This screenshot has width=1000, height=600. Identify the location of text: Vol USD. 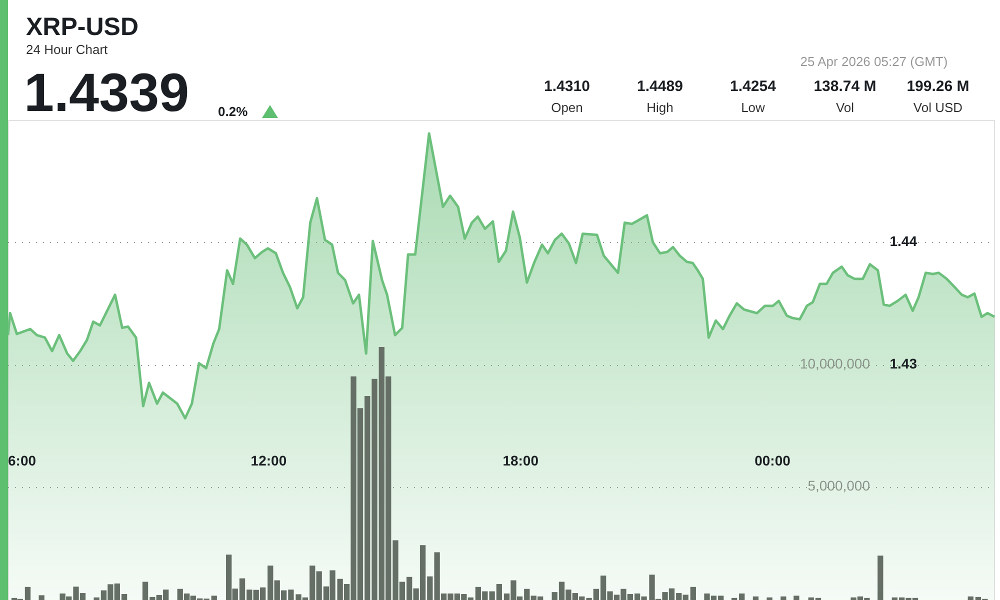
(938, 107).